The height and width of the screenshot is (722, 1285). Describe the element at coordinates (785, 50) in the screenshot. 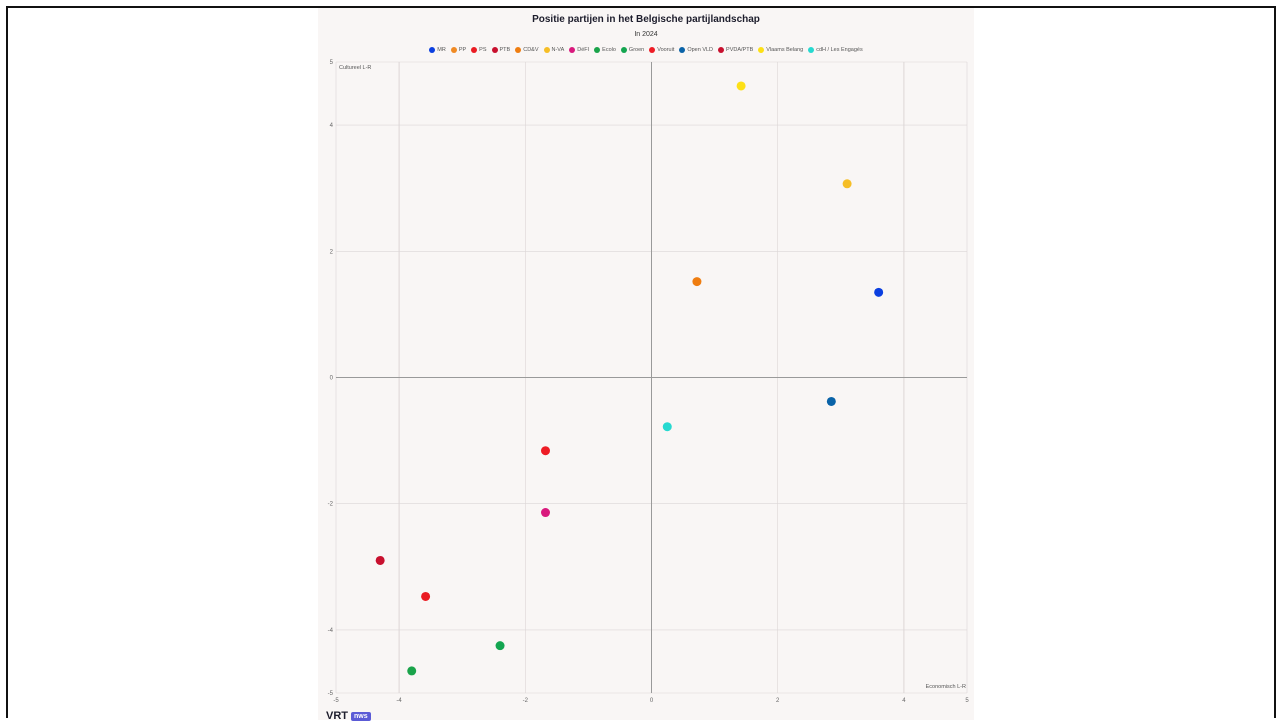

I see `legend-label: Vlaams Belang` at that location.